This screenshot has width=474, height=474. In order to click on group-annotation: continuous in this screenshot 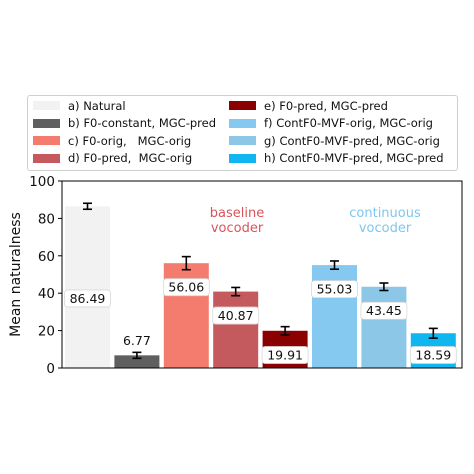, I will do `click(385, 213)`.